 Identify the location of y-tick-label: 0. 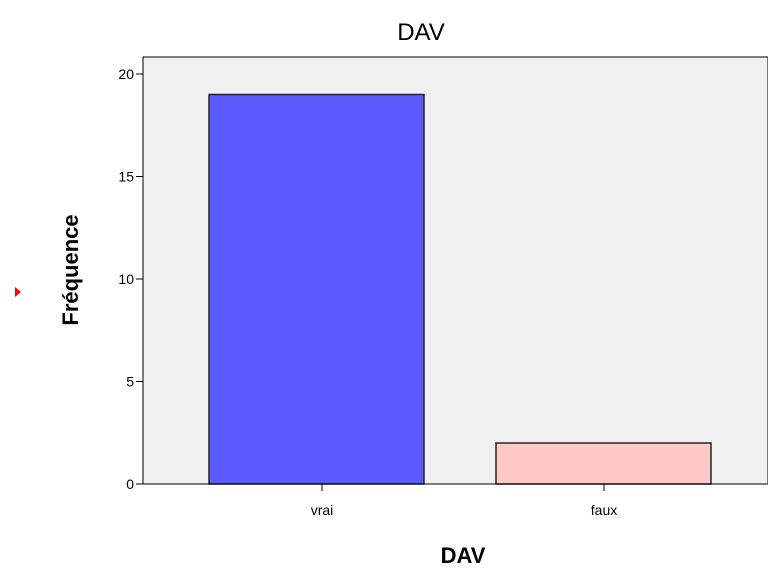
(130, 484).